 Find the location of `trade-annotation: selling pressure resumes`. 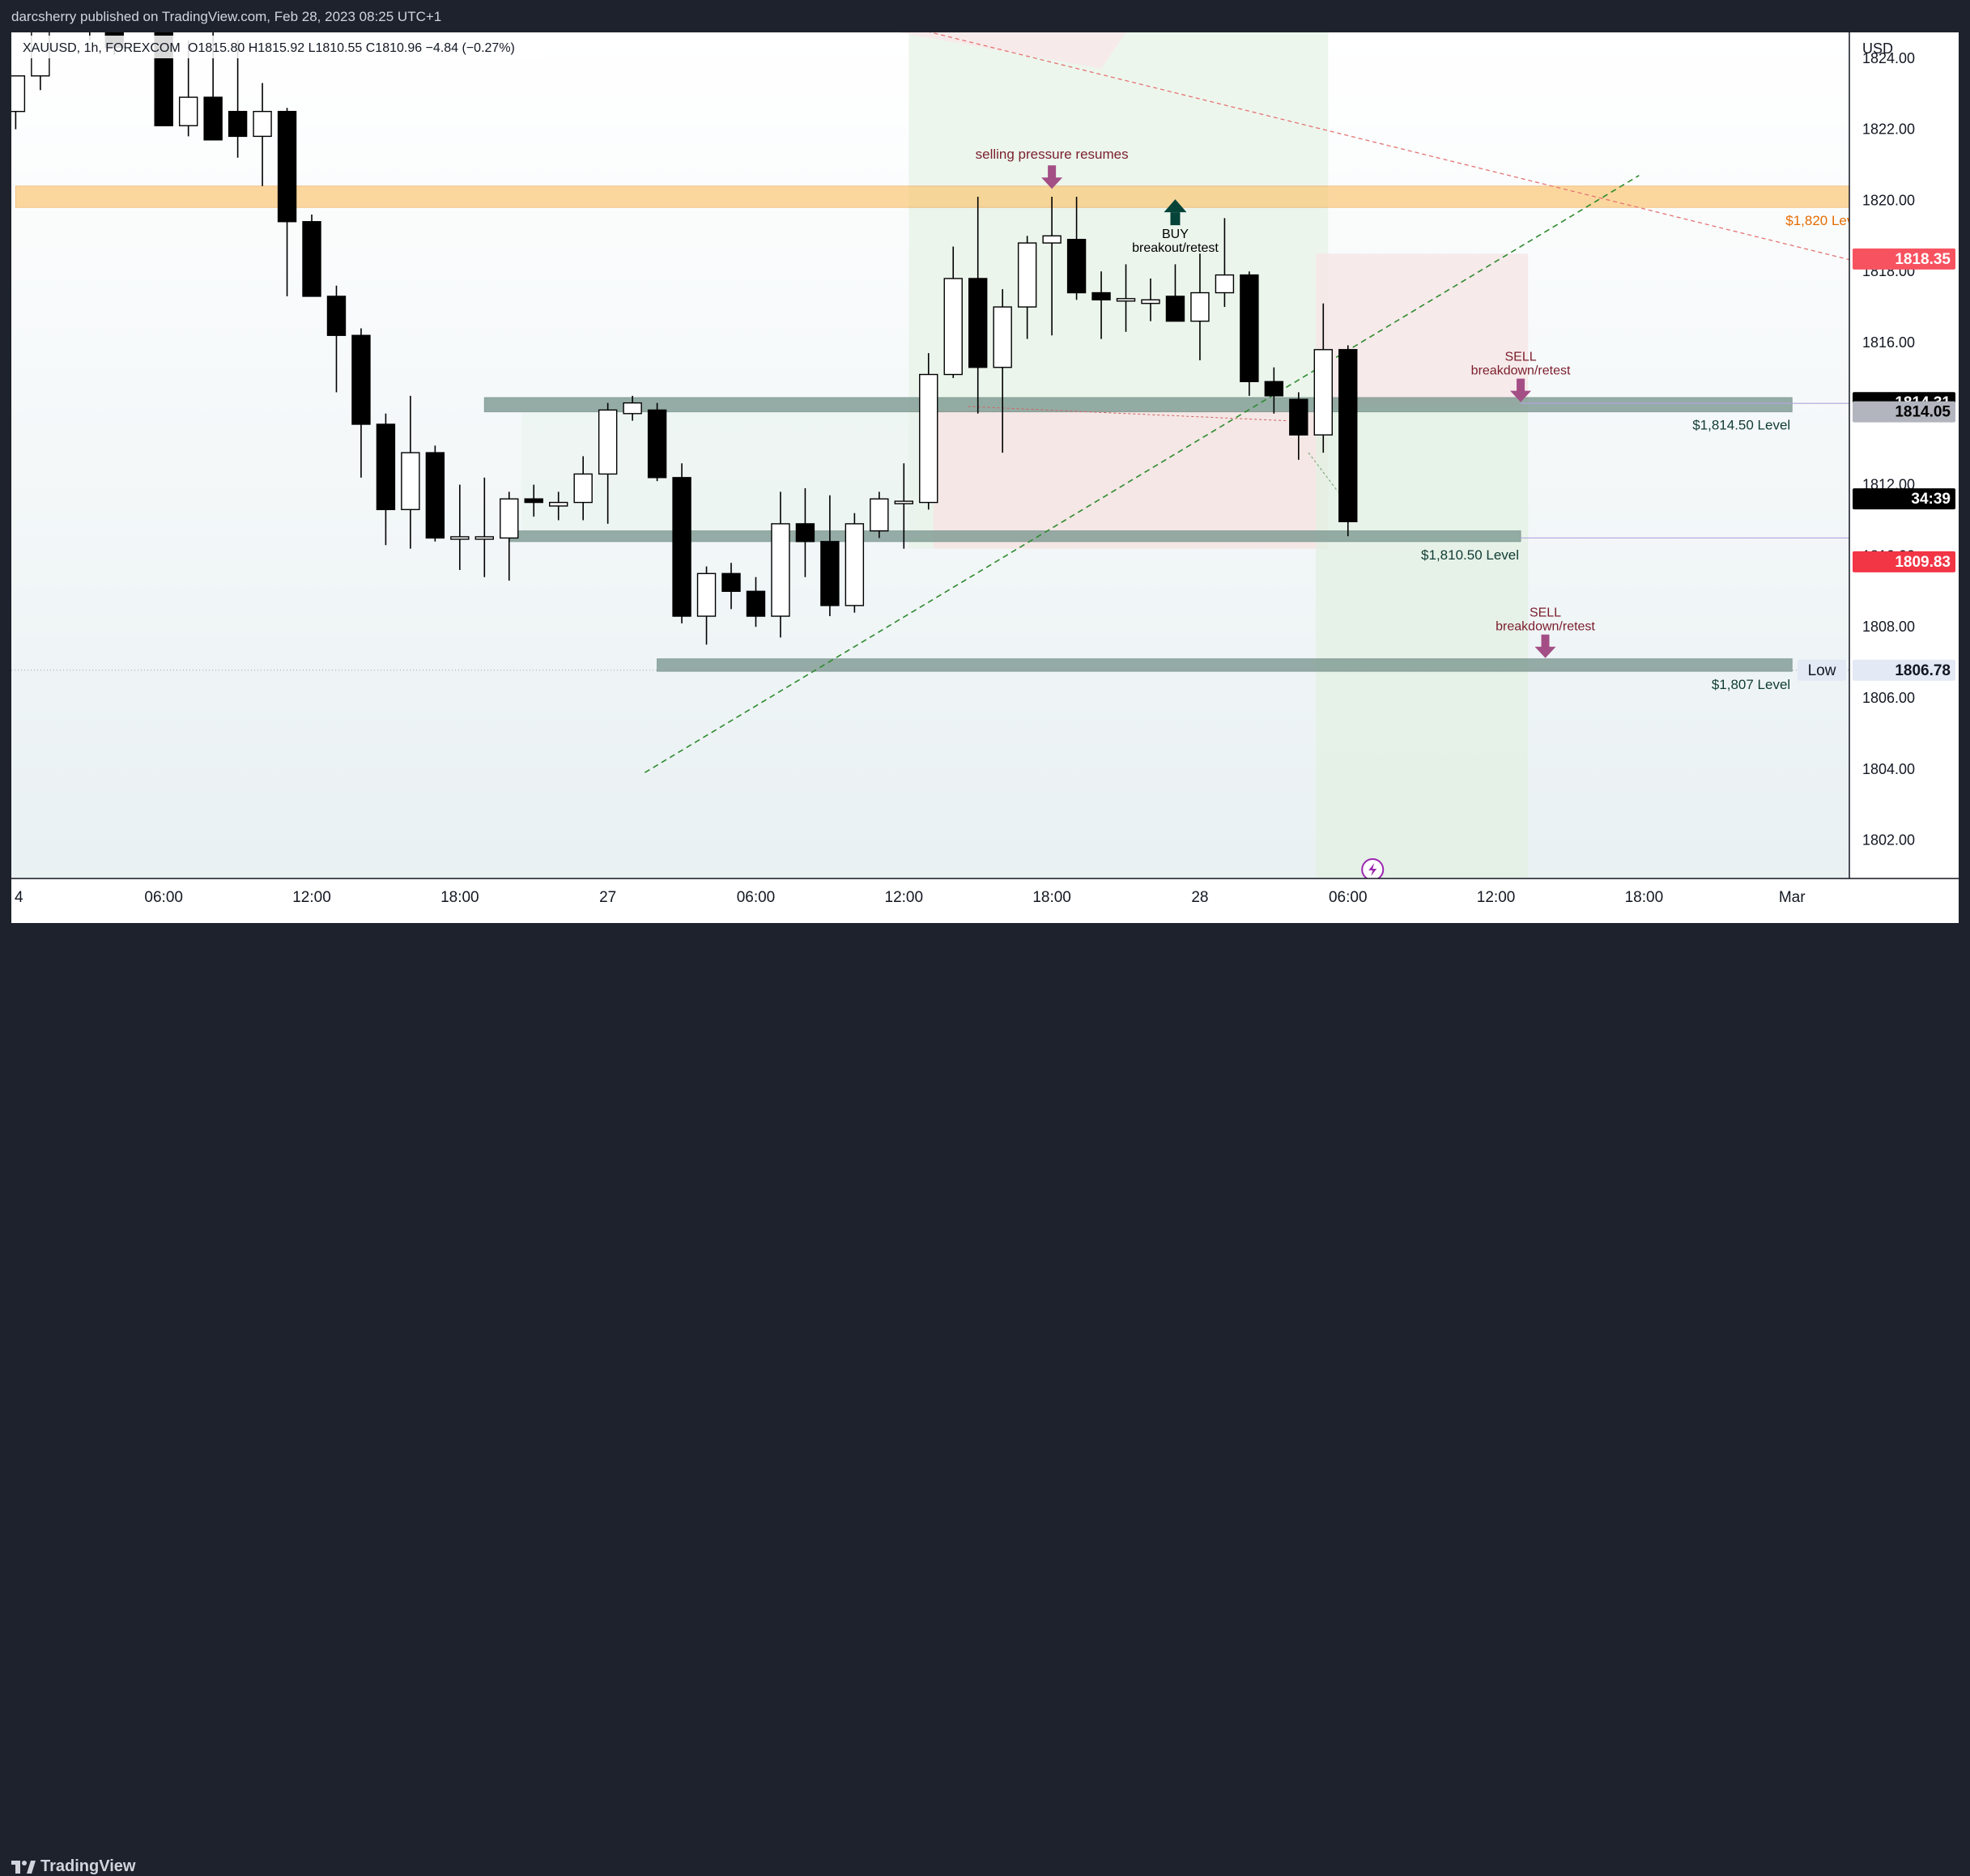

trade-annotation: selling pressure resumes is located at coordinates (1052, 168).